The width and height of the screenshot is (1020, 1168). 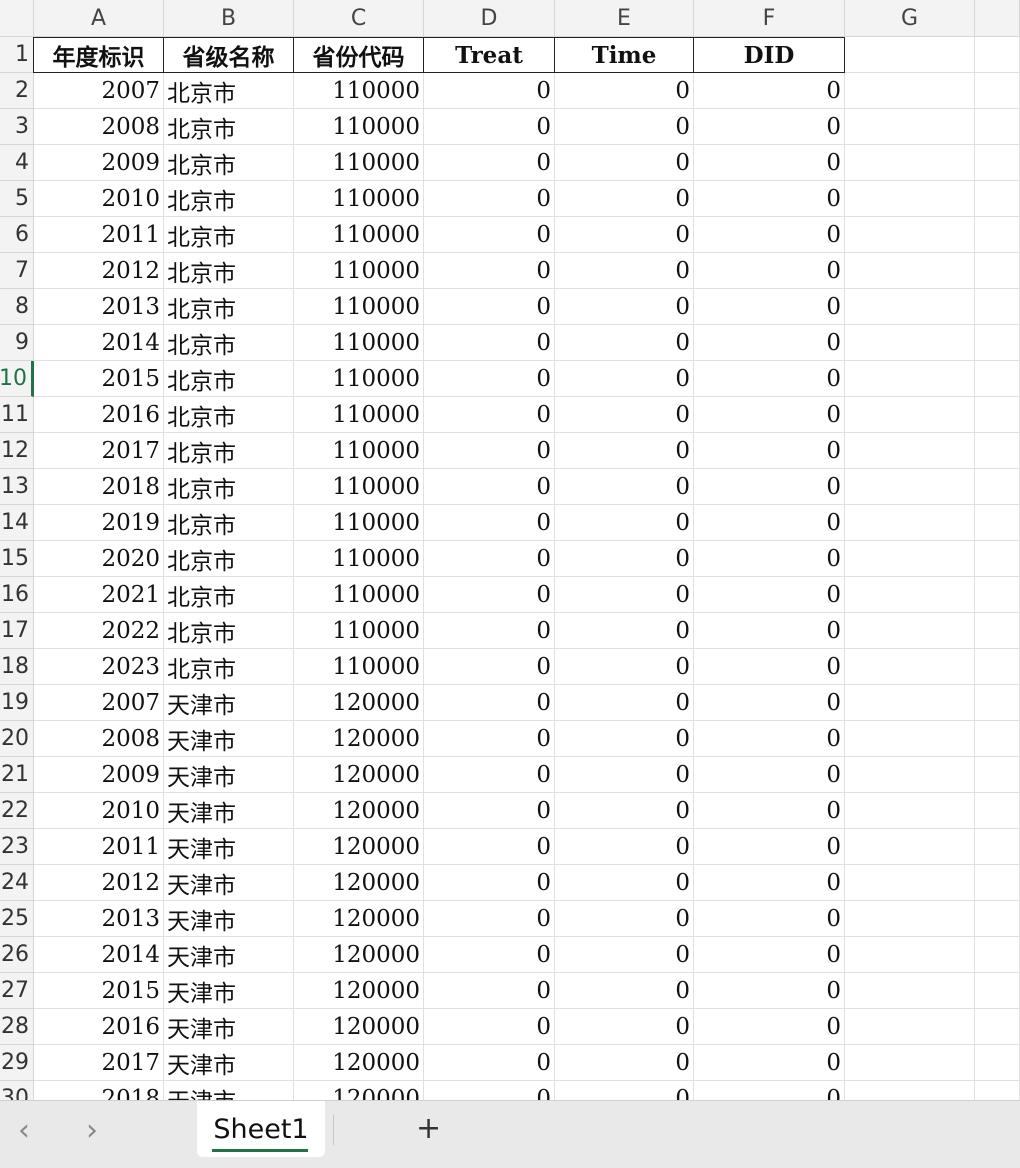 What do you see at coordinates (99, 235) in the screenshot?
I see `cell: 2011` at bounding box center [99, 235].